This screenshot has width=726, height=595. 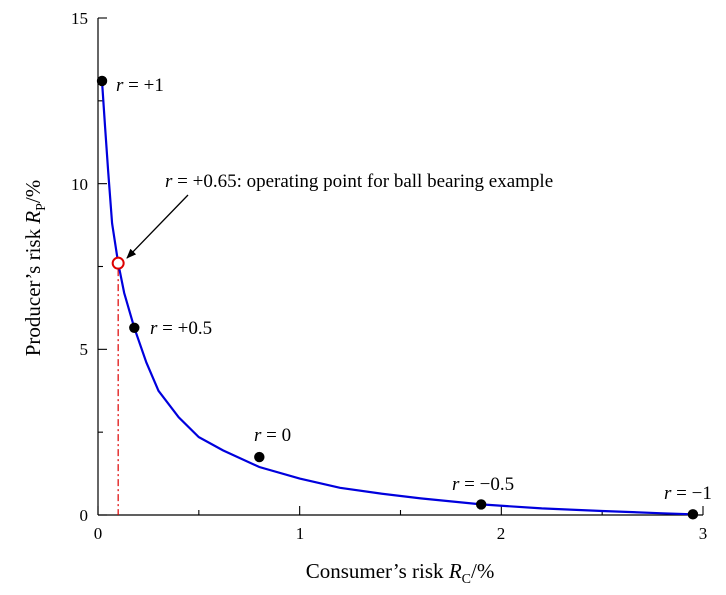 I want to click on y-axis-label: Producer’s risk RP/%, so click(x=35, y=268).